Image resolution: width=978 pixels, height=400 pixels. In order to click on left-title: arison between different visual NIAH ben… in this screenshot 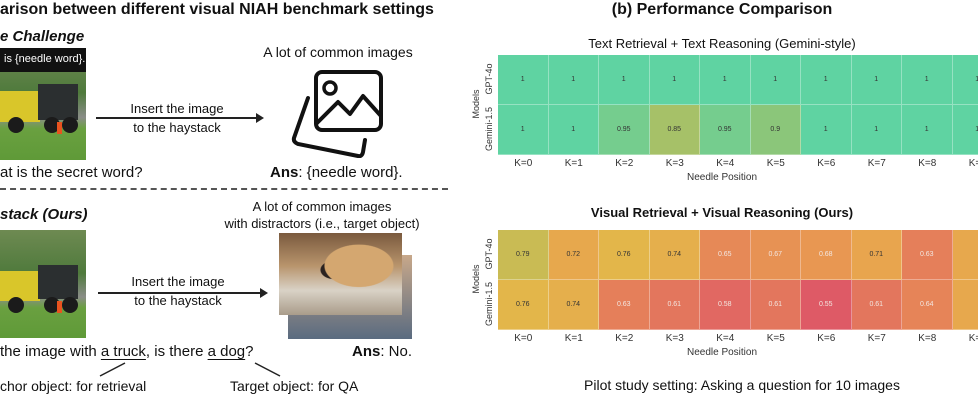, I will do `click(217, 9)`.